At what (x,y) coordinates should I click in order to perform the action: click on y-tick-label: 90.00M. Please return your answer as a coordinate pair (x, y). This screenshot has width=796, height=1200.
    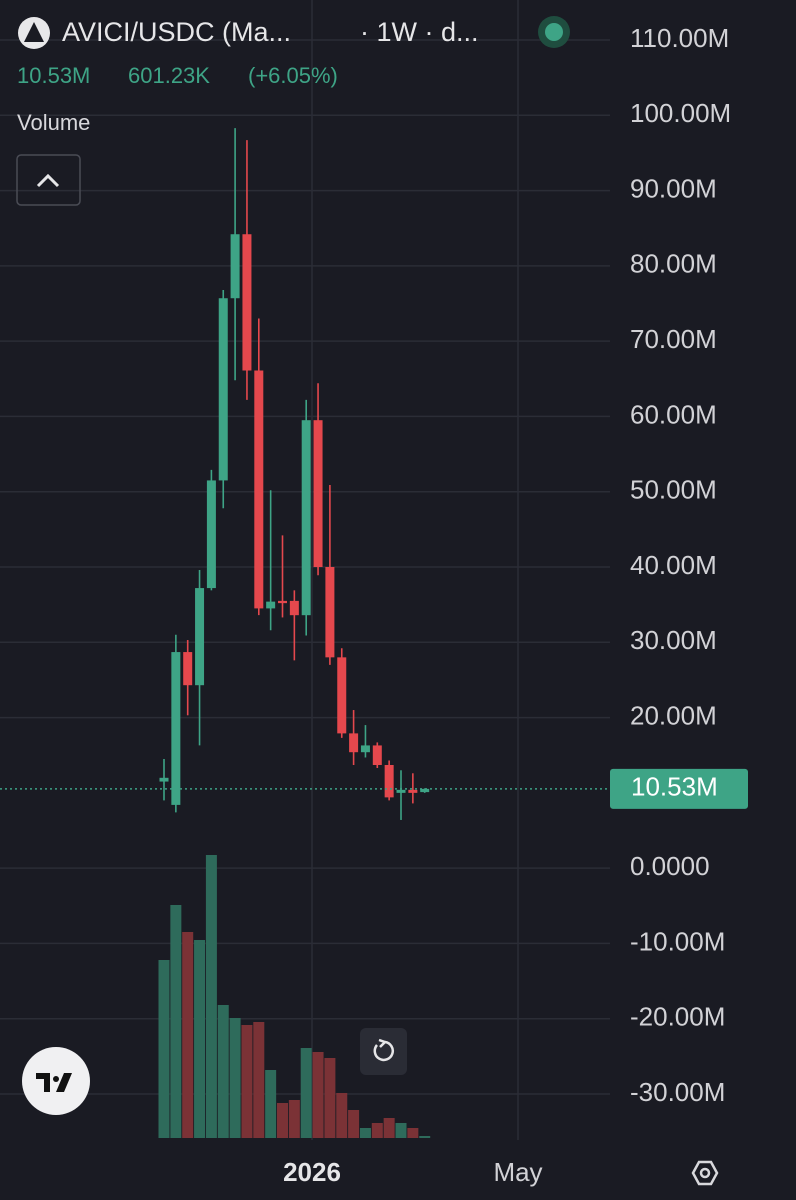
    Looking at the image, I should click on (673, 188).